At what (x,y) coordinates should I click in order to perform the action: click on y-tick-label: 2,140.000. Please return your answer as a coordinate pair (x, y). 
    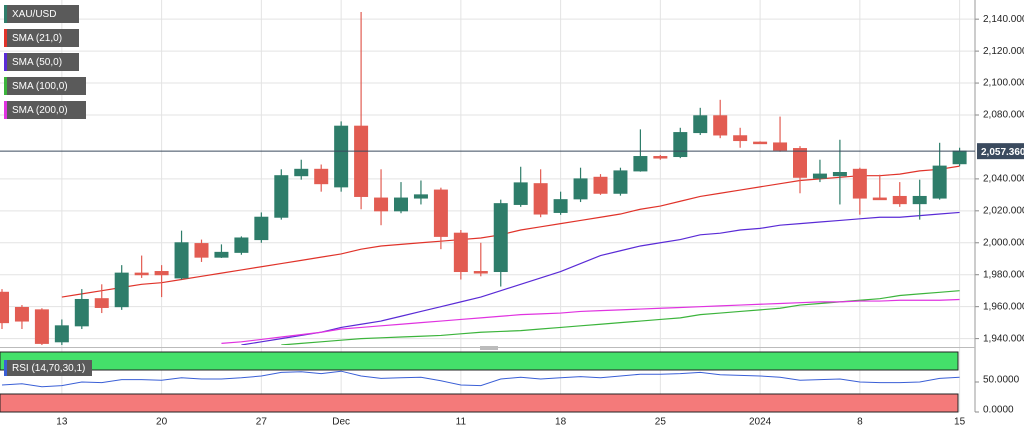
    Looking at the image, I should click on (1003, 19).